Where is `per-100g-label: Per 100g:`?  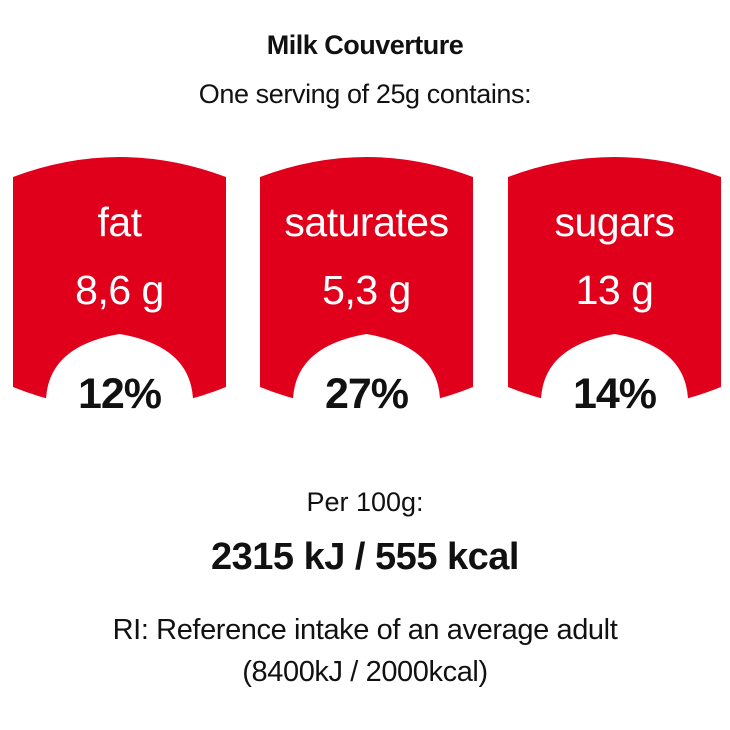 per-100g-label: Per 100g: is located at coordinates (365, 502).